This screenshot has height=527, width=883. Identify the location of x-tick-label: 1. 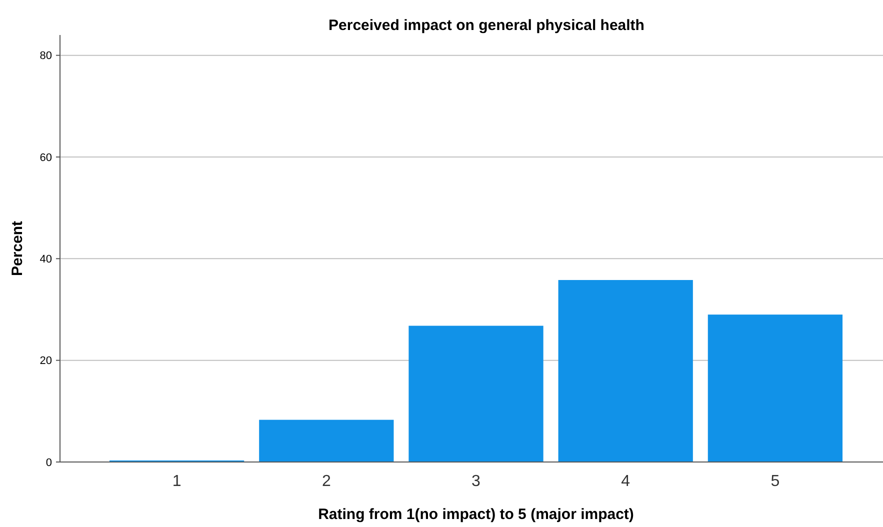
(177, 481).